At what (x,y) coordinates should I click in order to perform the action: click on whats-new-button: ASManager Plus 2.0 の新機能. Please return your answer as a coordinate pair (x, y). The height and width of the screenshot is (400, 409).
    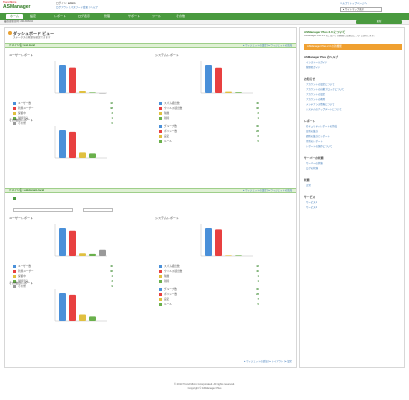
    Looking at the image, I should click on (353, 47).